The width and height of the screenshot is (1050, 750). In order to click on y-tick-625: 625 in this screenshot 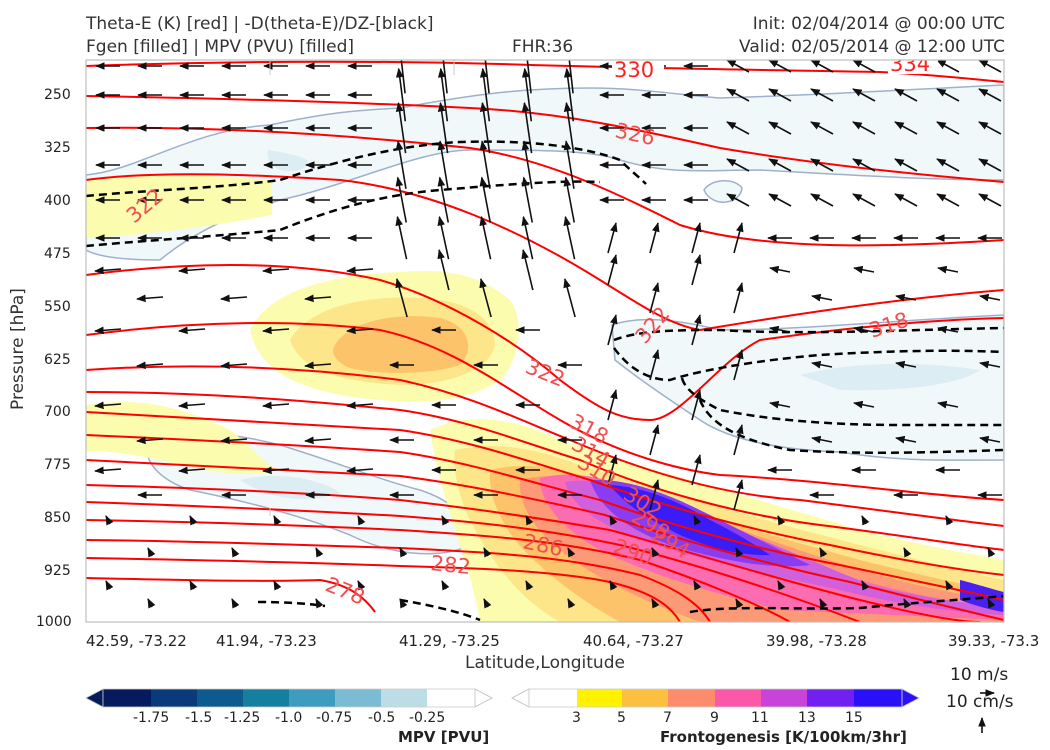, I will do `click(57, 360)`.